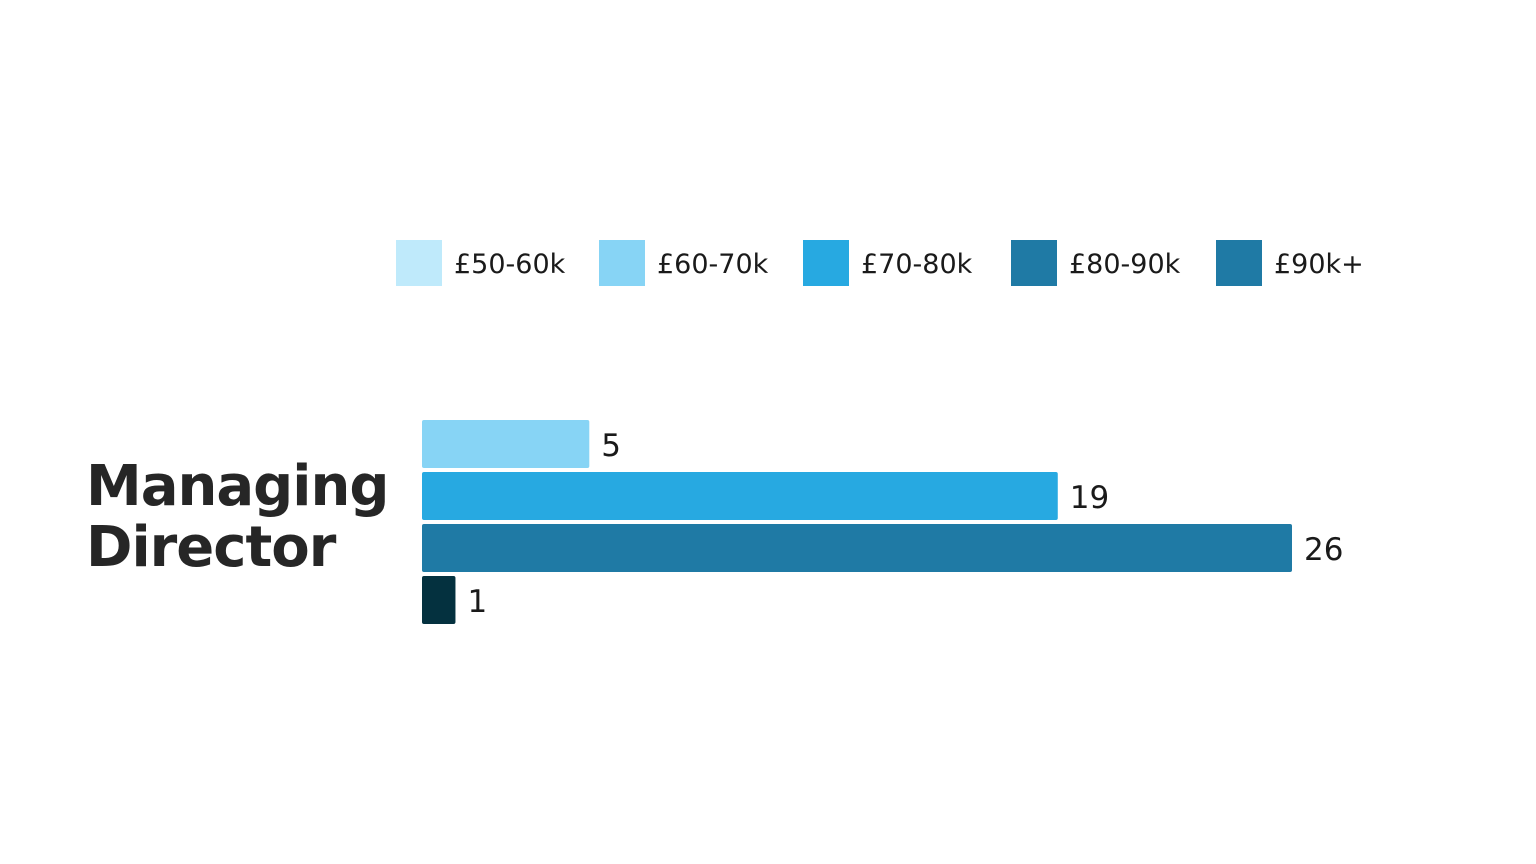  Describe the element at coordinates (882, 522) in the screenshot. I see `bars-group: 5 19 26 1` at that location.